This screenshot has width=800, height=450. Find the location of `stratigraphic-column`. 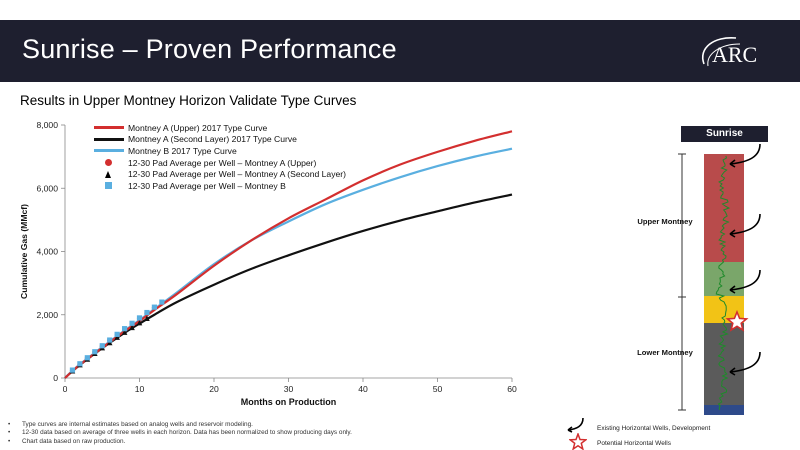

stratigraphic-column is located at coordinates (719, 279).